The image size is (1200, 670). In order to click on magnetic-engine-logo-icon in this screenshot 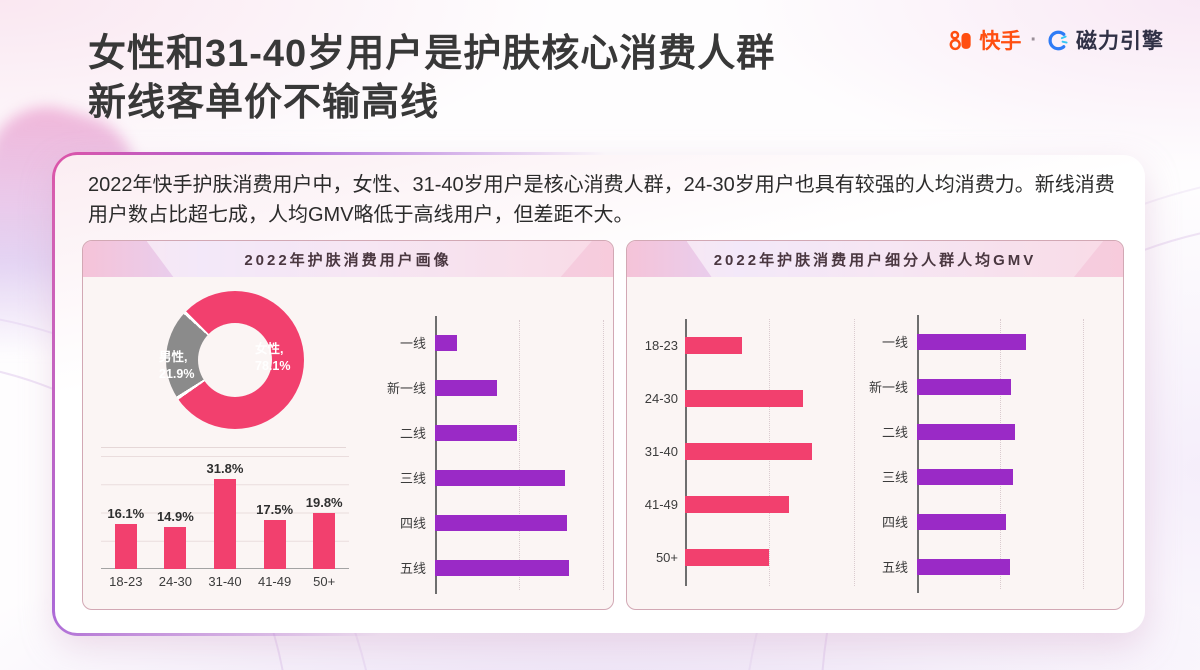, I will do `click(1058, 40)`.